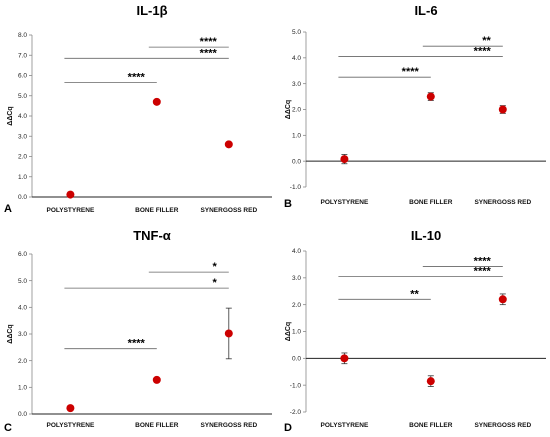 The image size is (550, 437). What do you see at coordinates (425, 10) in the screenshot?
I see `chart-title: IL-6` at bounding box center [425, 10].